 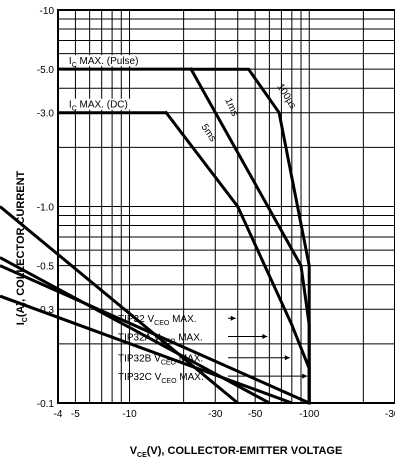 What do you see at coordinates (46, 404) in the screenshot?
I see `y-tick-label: -0.1` at bounding box center [46, 404].